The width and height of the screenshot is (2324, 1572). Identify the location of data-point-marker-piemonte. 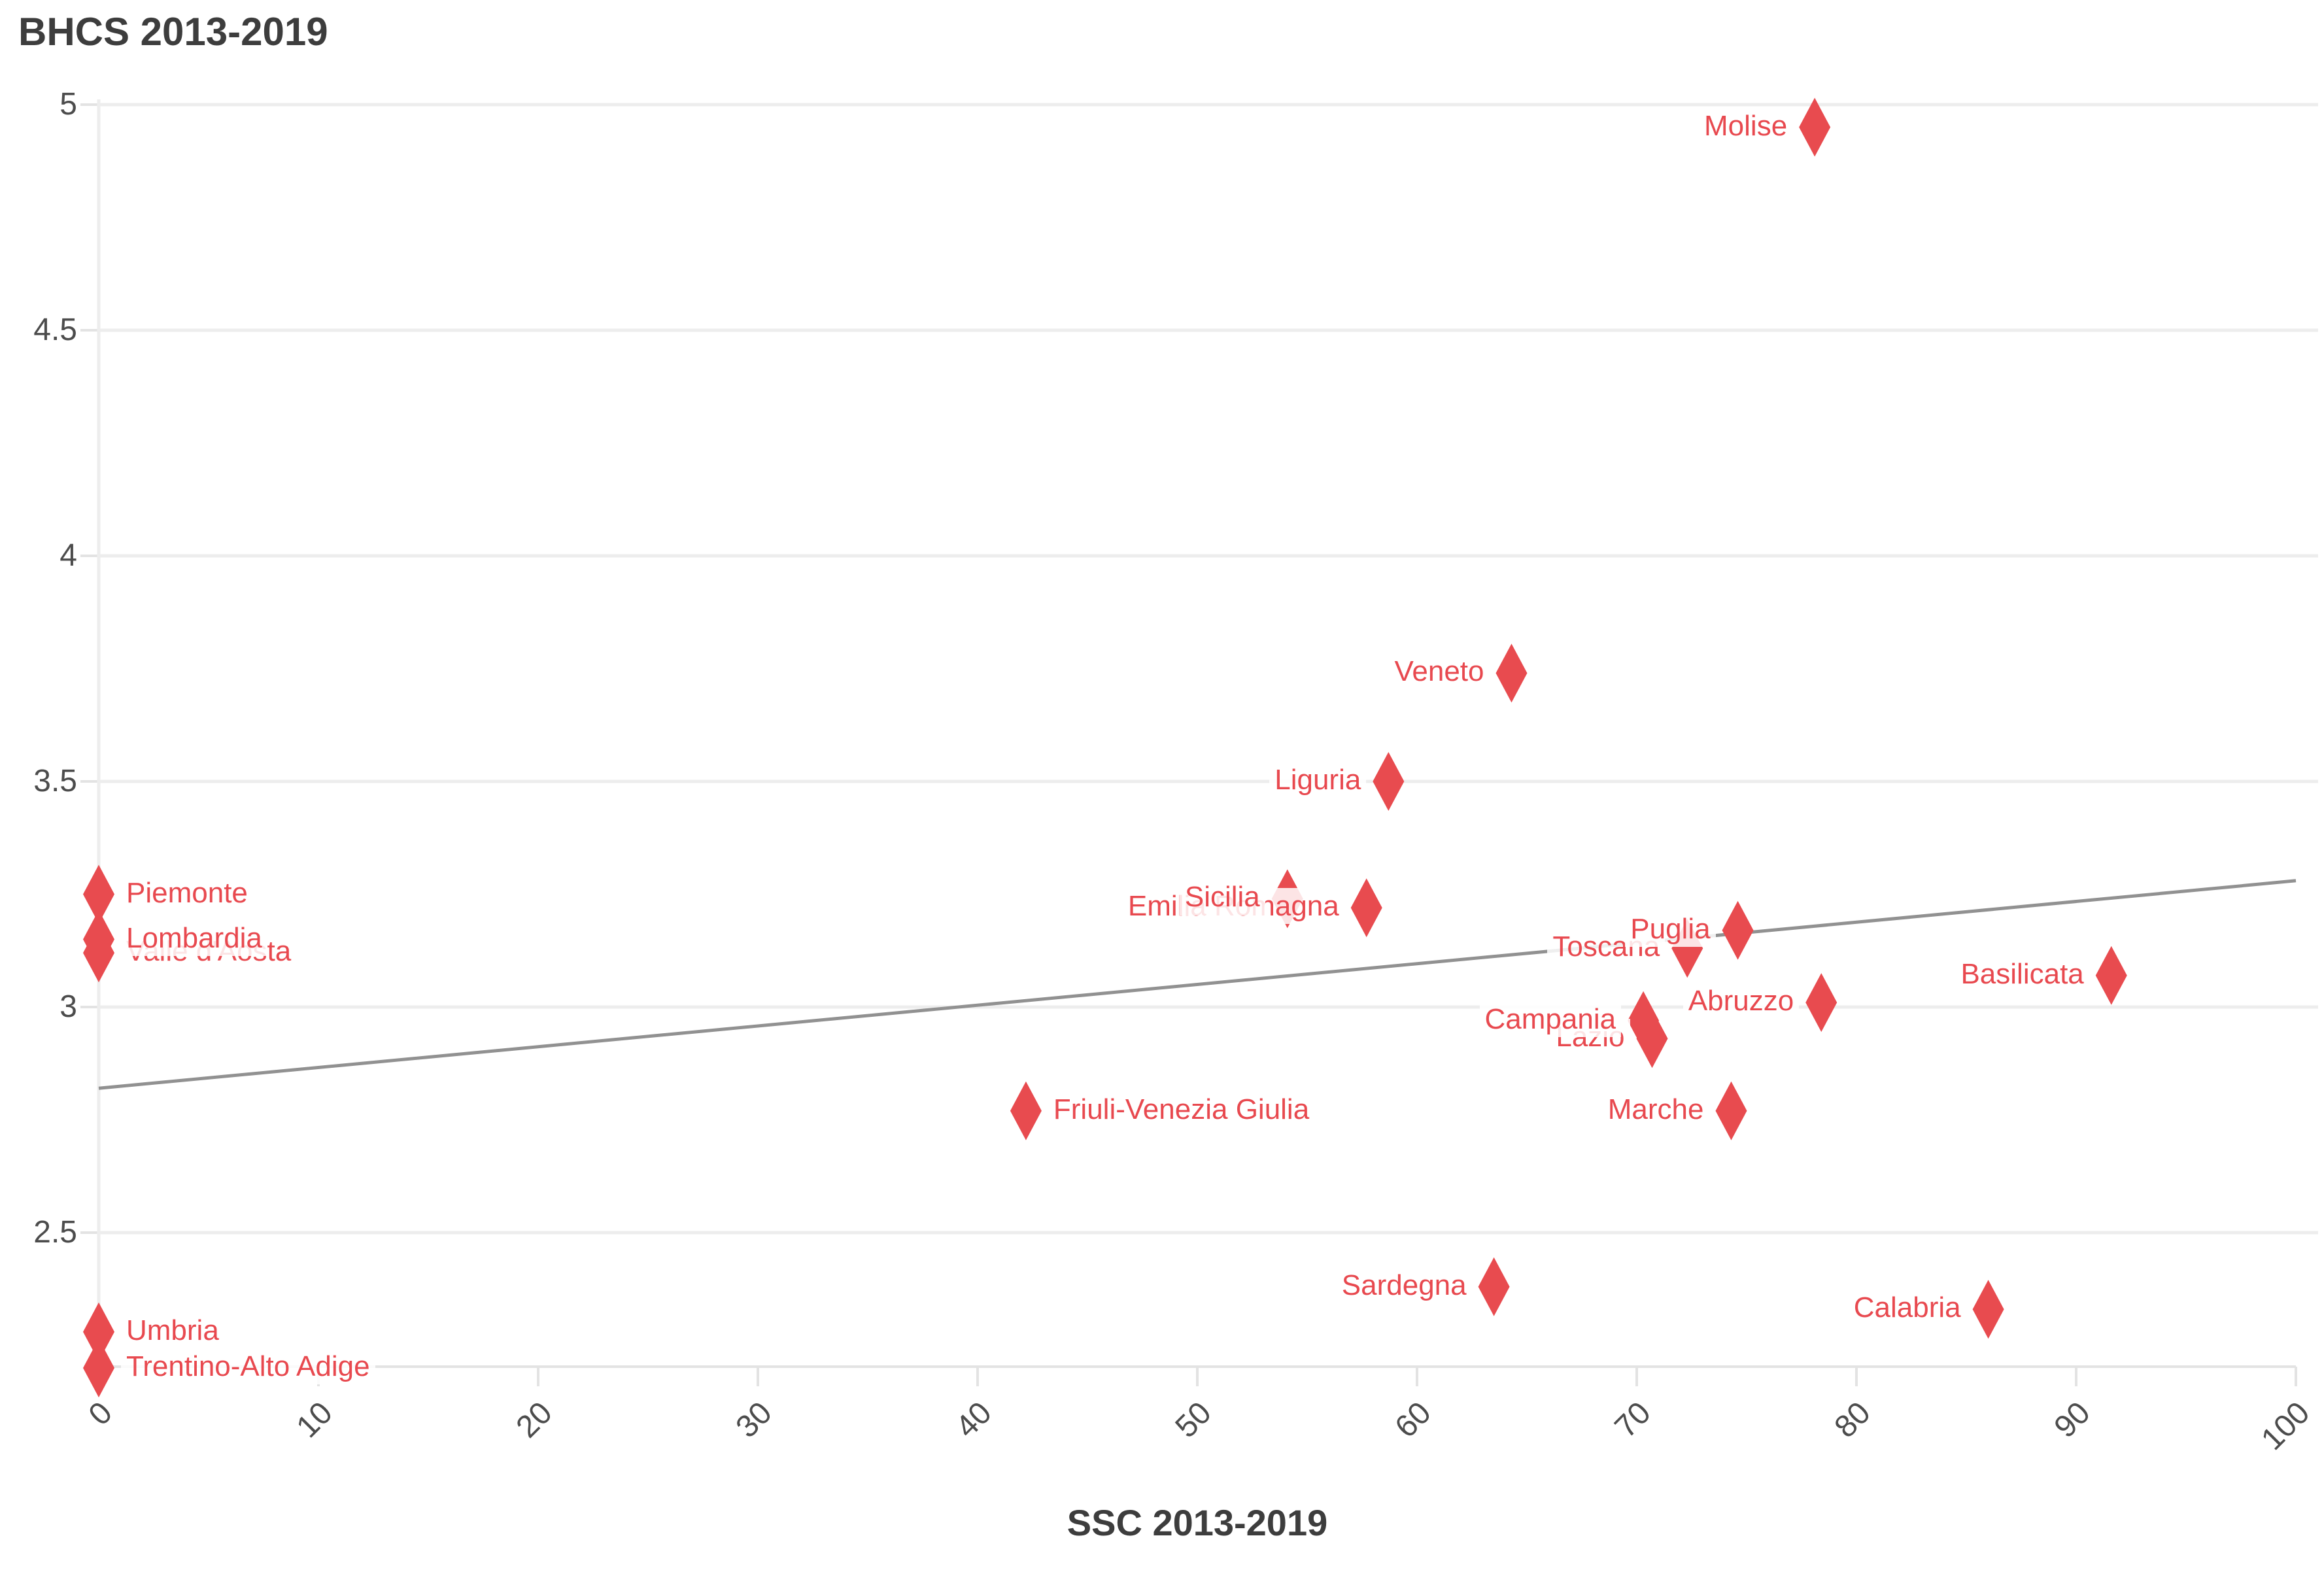
(98, 894).